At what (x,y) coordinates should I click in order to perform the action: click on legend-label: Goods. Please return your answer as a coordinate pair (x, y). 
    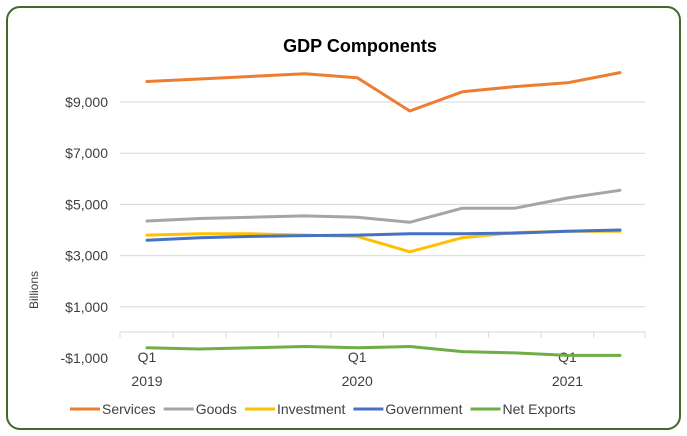
    Looking at the image, I should click on (216, 409).